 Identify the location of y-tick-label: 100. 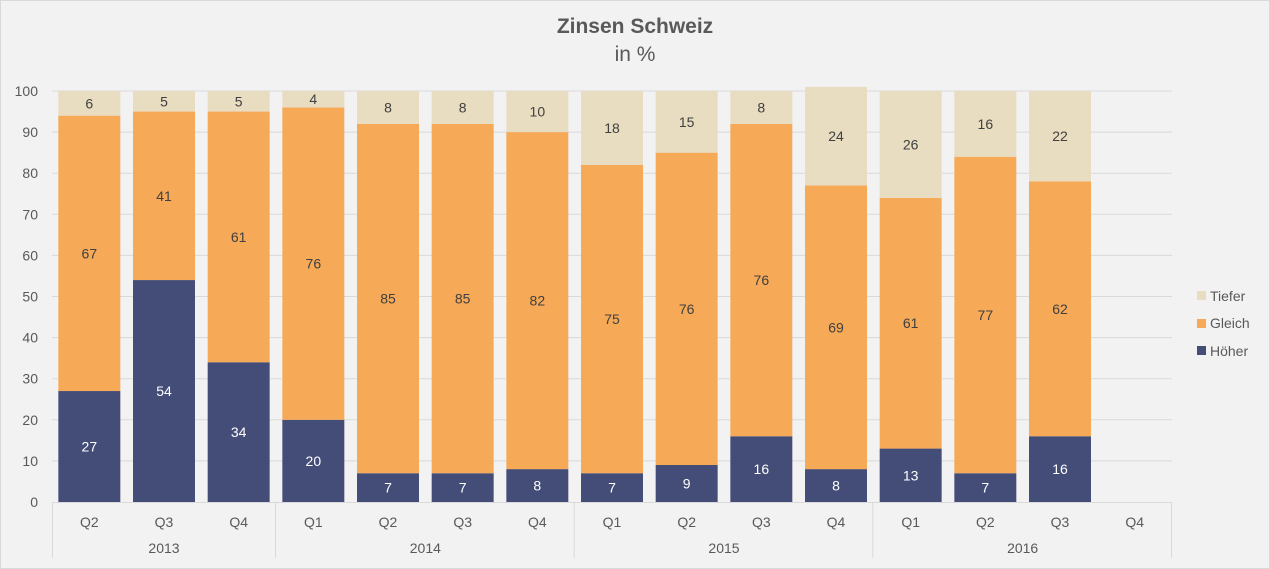
(27, 91).